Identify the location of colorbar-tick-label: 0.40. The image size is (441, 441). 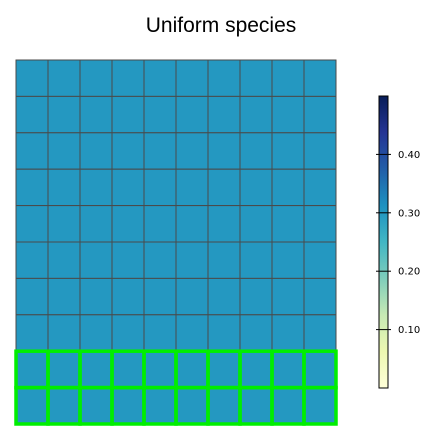
(409, 155).